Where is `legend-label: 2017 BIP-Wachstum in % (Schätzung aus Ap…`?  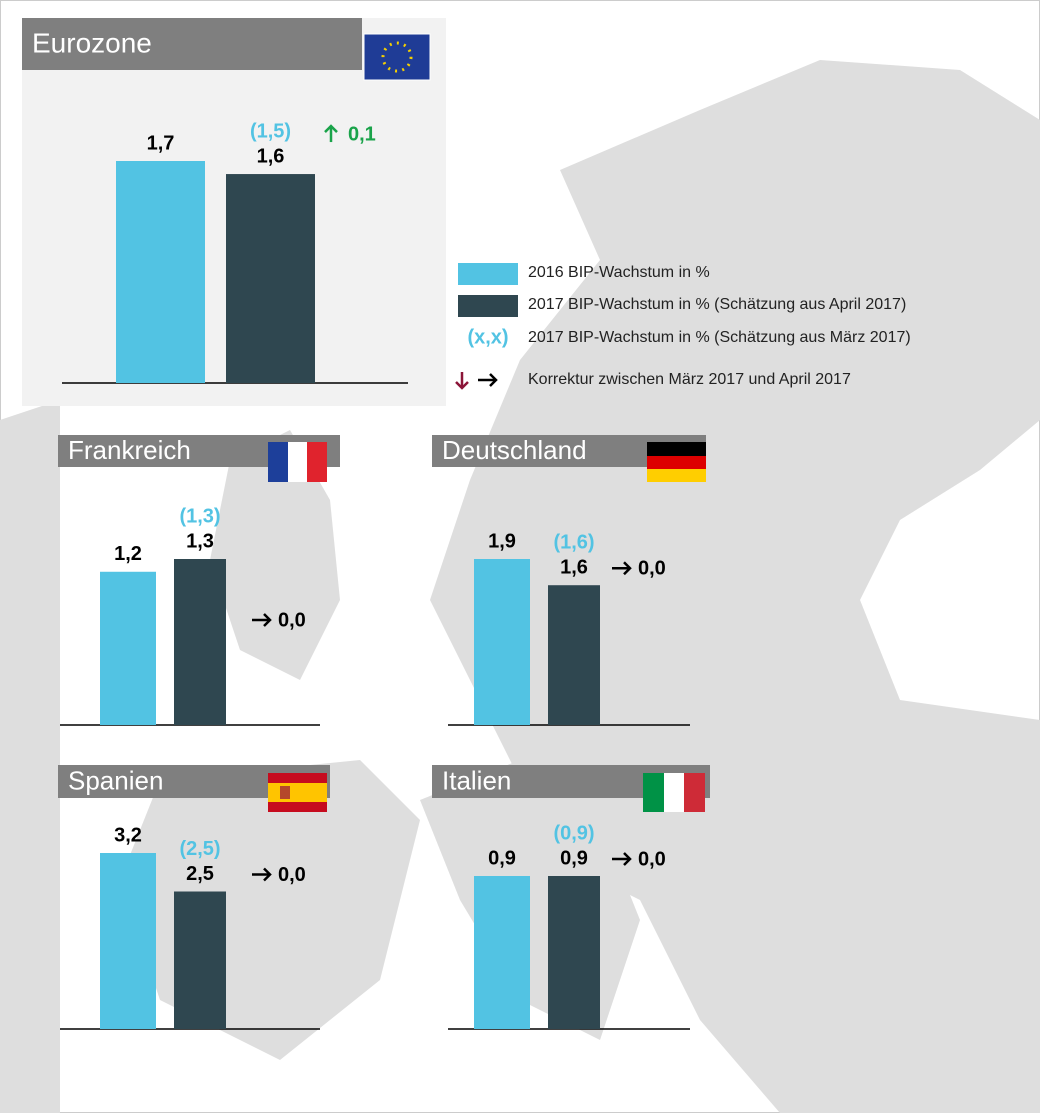
legend-label: 2017 BIP-Wachstum in % (Schätzung aus Ap… is located at coordinates (717, 304).